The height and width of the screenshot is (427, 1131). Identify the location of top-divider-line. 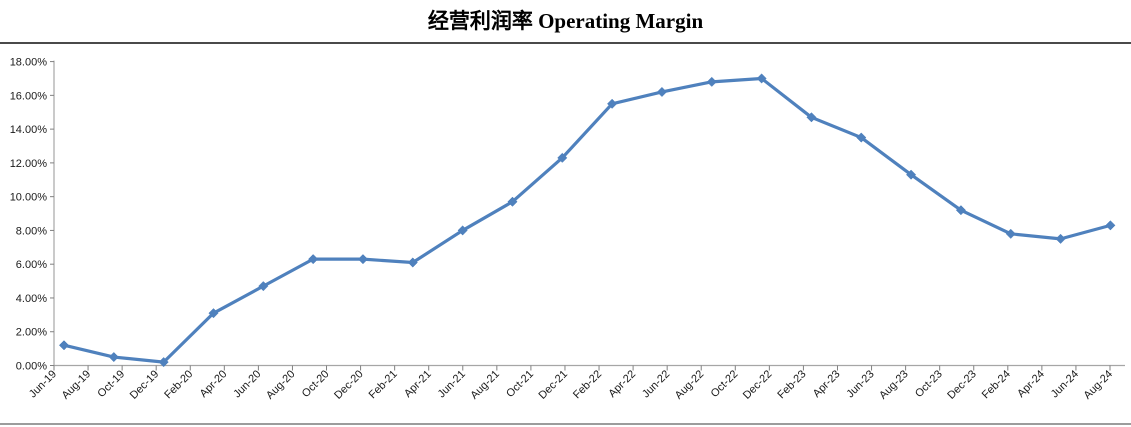
(565, 43).